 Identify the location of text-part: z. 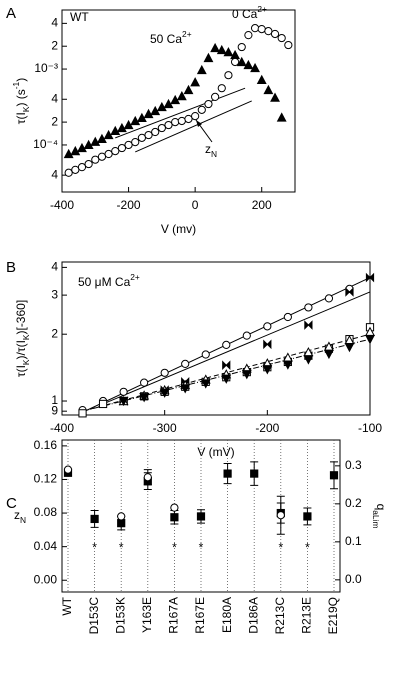
(208, 149).